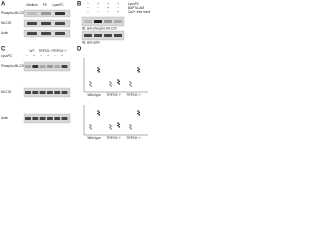 The height and width of the screenshot is (240, 320). I want to click on column-label: PC, so click(45, 5).